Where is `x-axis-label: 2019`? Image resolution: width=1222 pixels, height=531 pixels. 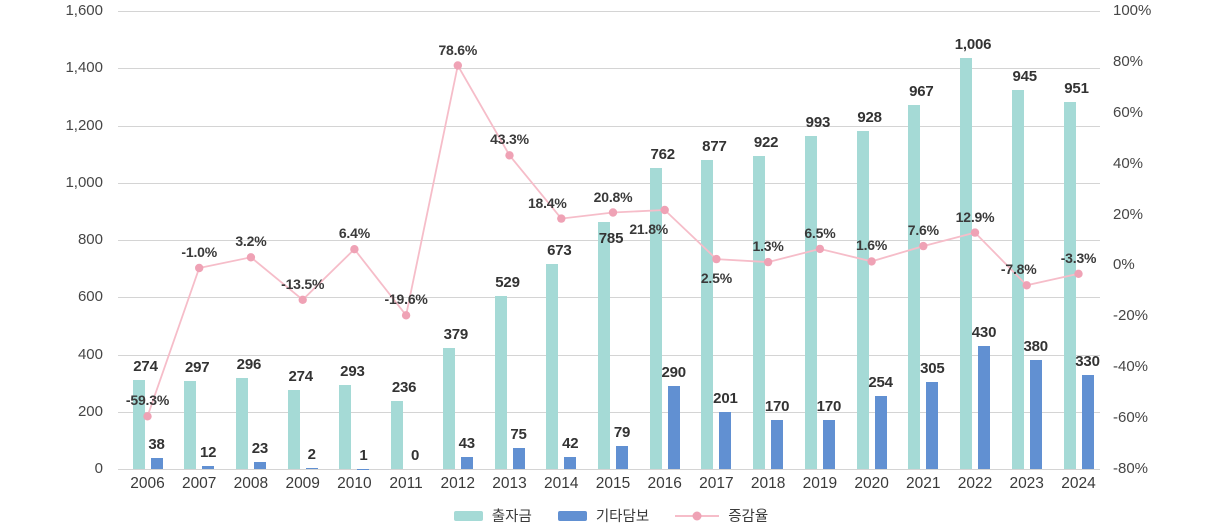
x-axis-label: 2019 is located at coordinates (820, 483).